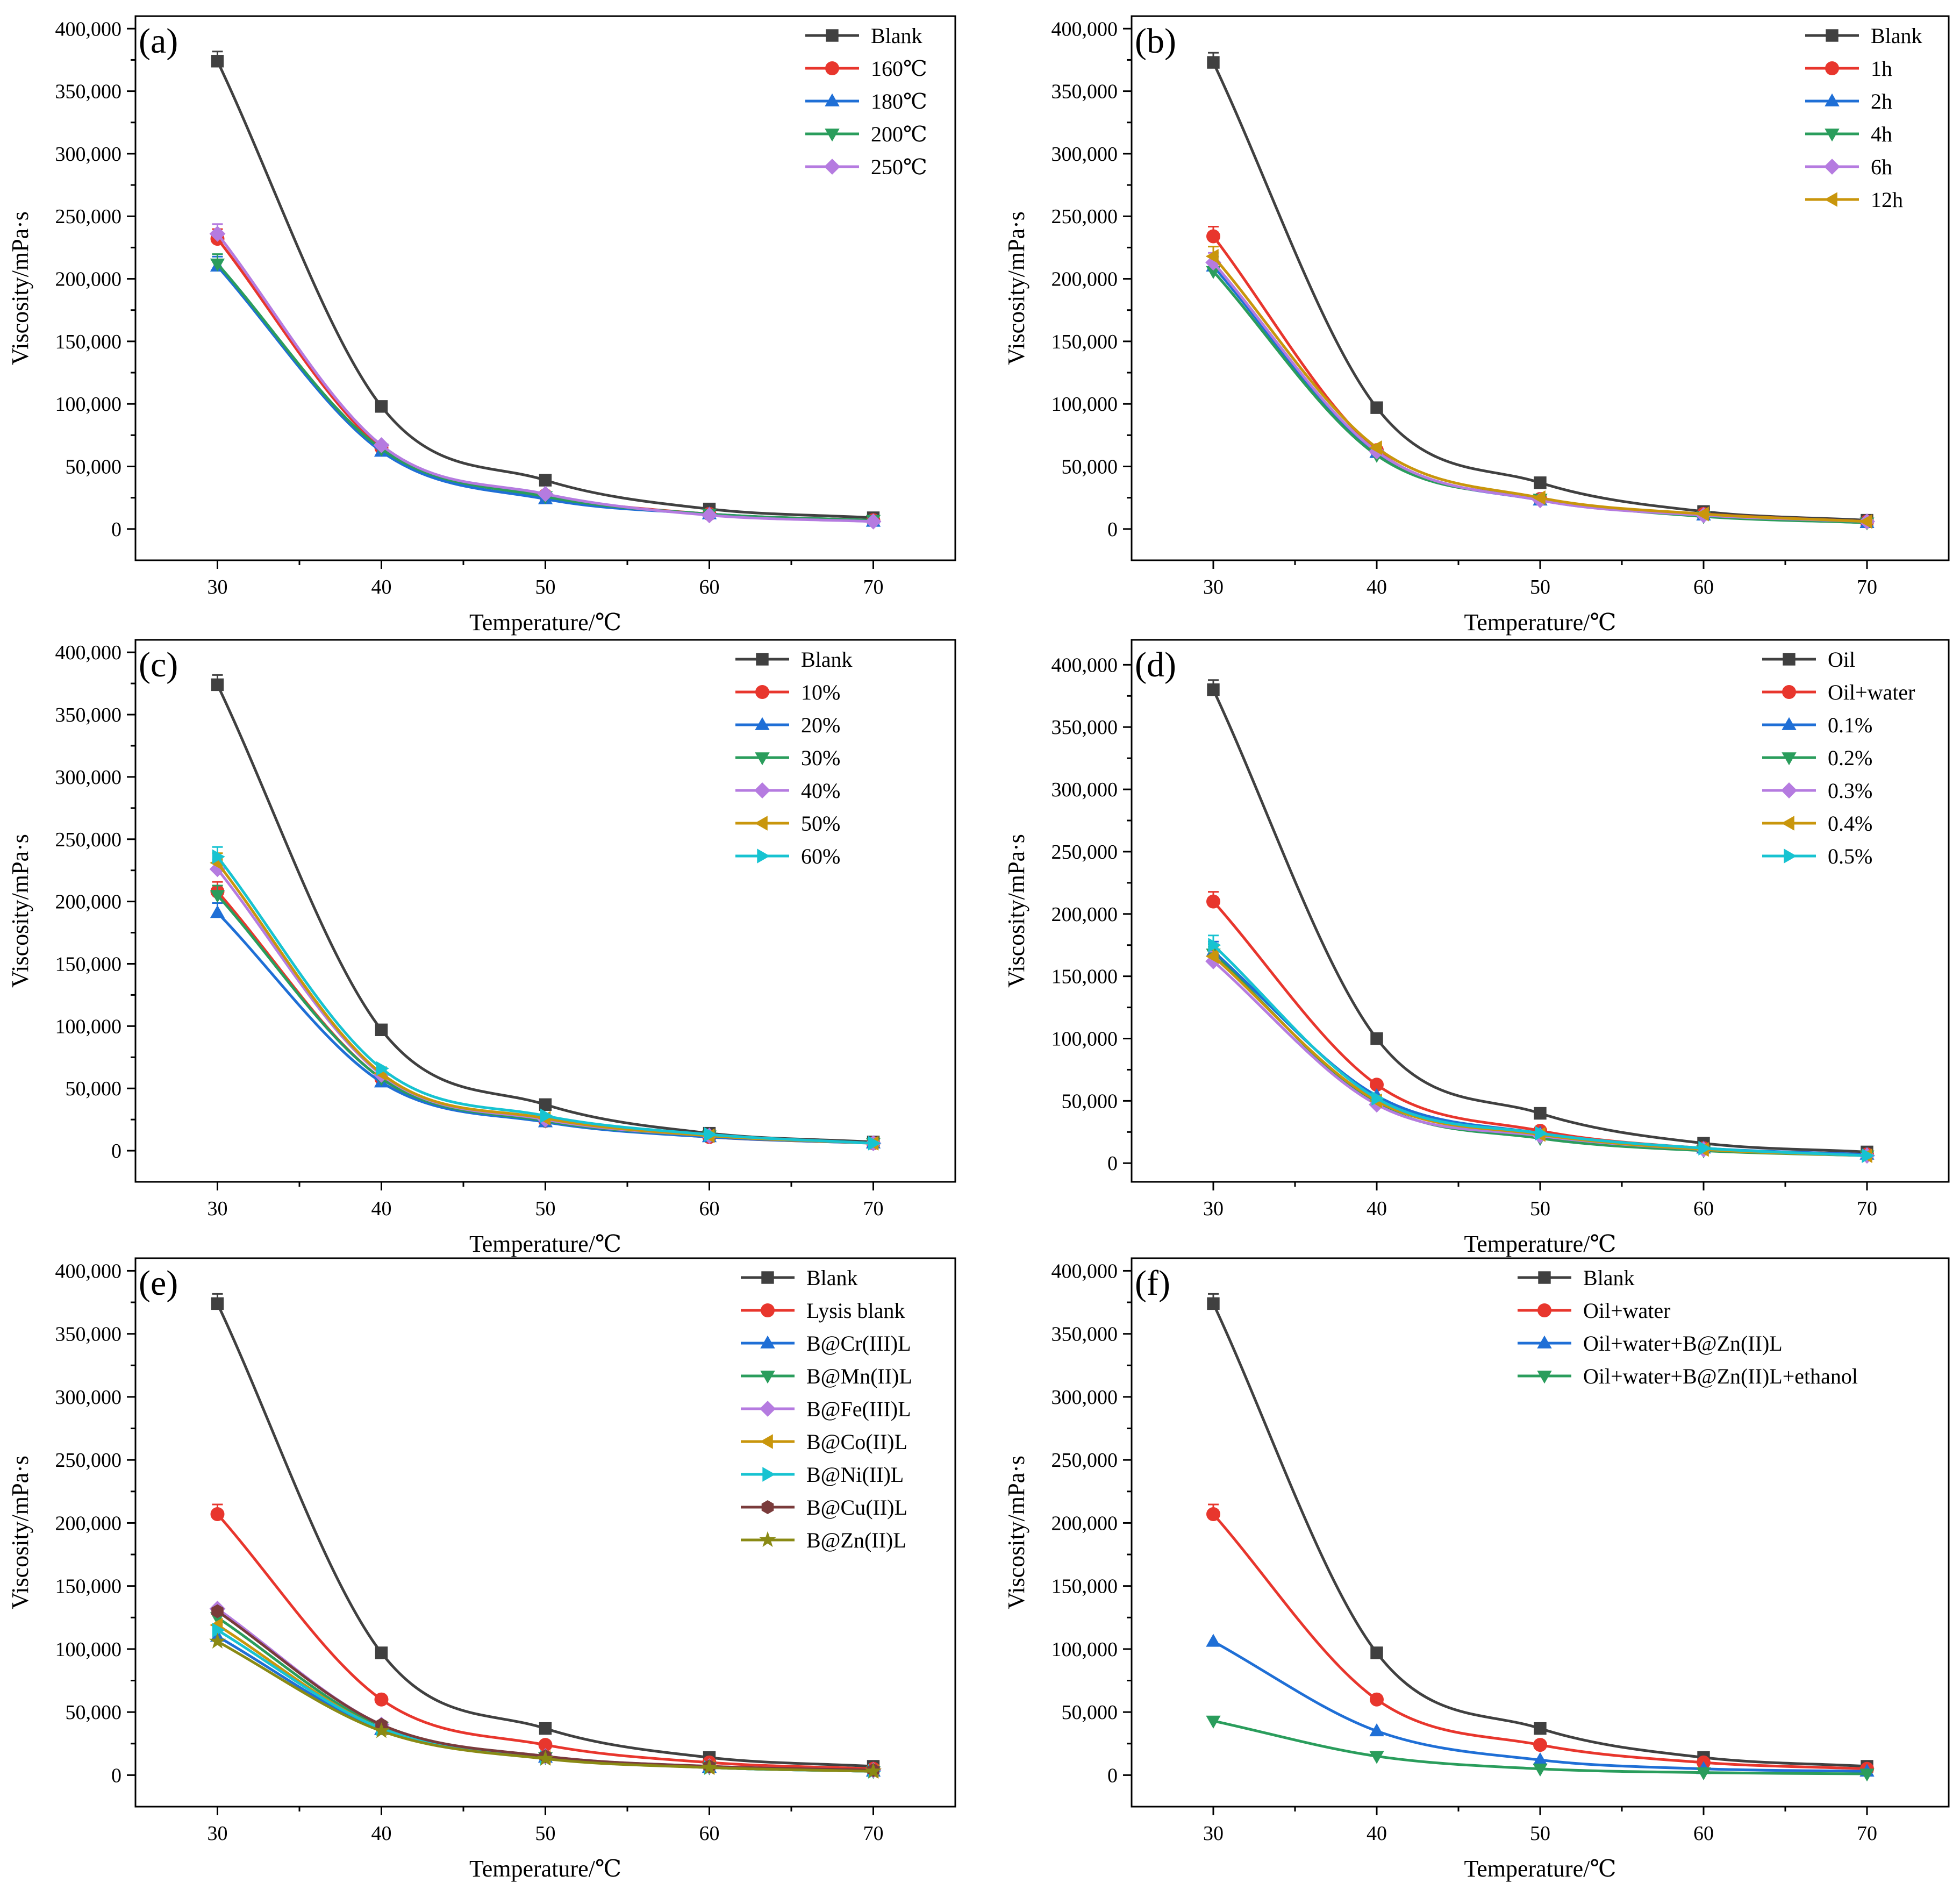  What do you see at coordinates (1881, 134) in the screenshot?
I see `legend-label: 4h` at bounding box center [1881, 134].